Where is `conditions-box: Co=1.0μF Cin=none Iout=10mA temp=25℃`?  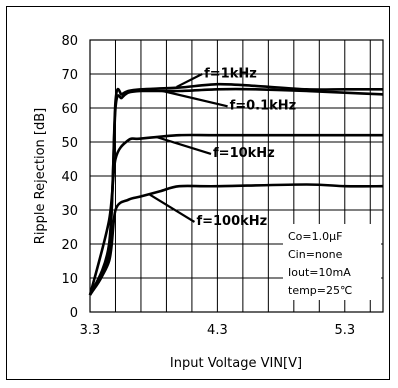 conditions-box: Co=1.0μF Cin=none Iout=10mA temp=25℃ is located at coordinates (332, 262).